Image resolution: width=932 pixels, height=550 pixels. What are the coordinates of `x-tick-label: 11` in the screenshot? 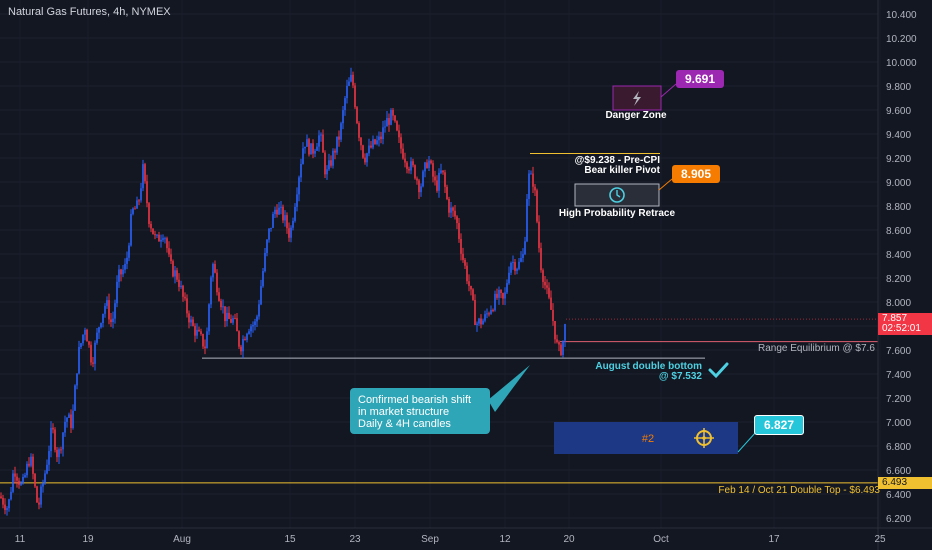 It's located at (20, 539).